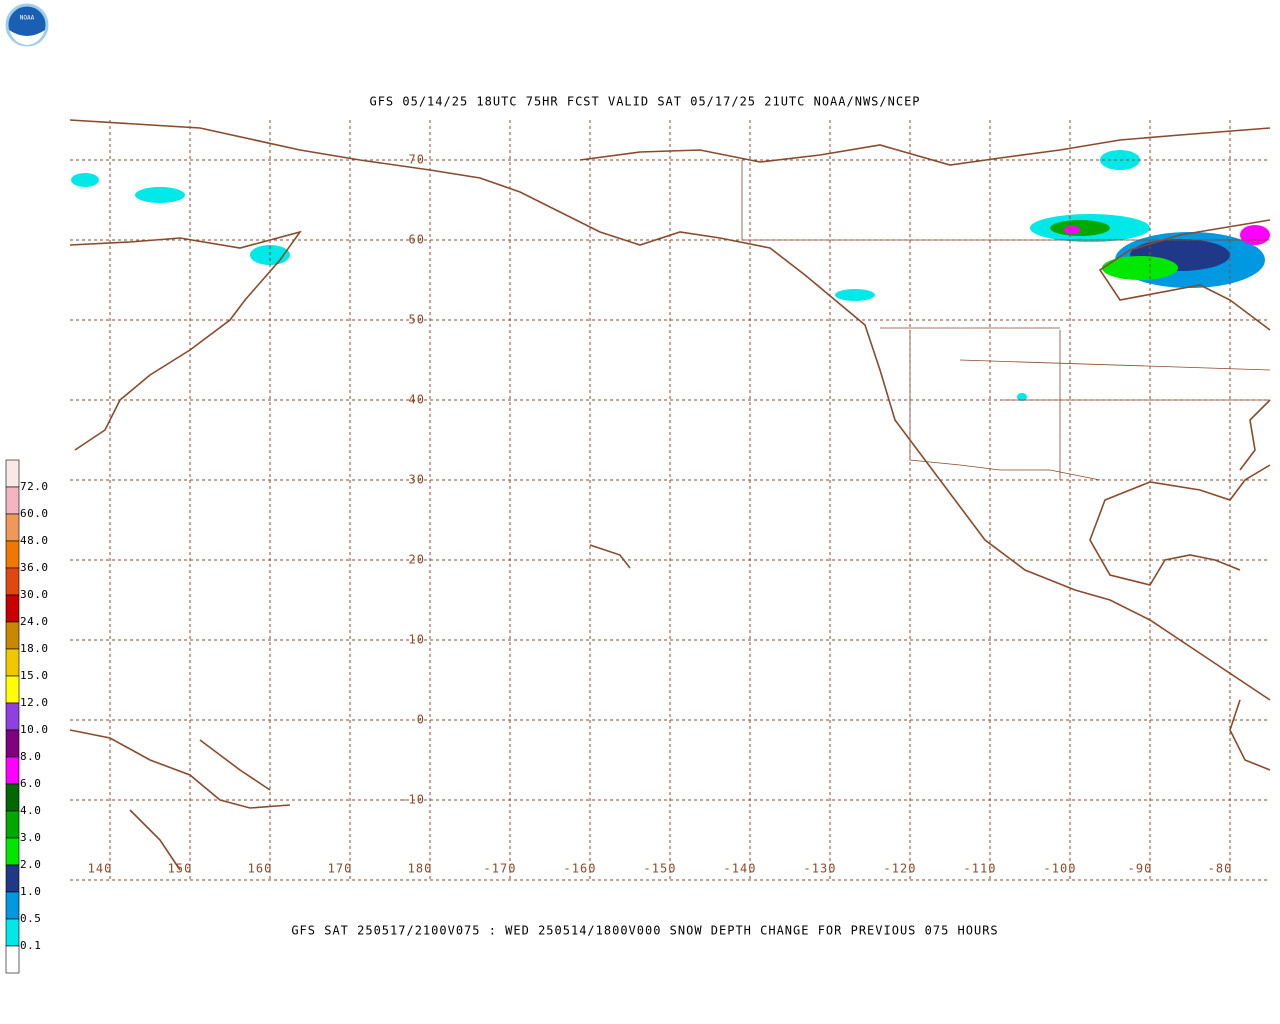  Describe the element at coordinates (34, 702) in the screenshot. I see `legend-label: 12.0` at that location.